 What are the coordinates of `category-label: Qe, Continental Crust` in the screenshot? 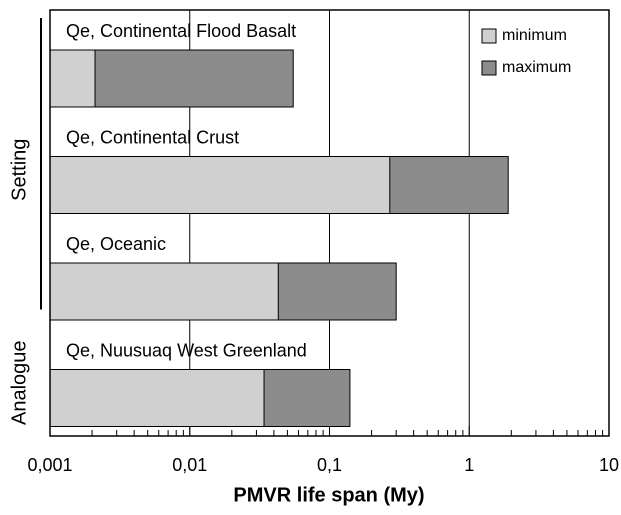 It's located at (152, 137).